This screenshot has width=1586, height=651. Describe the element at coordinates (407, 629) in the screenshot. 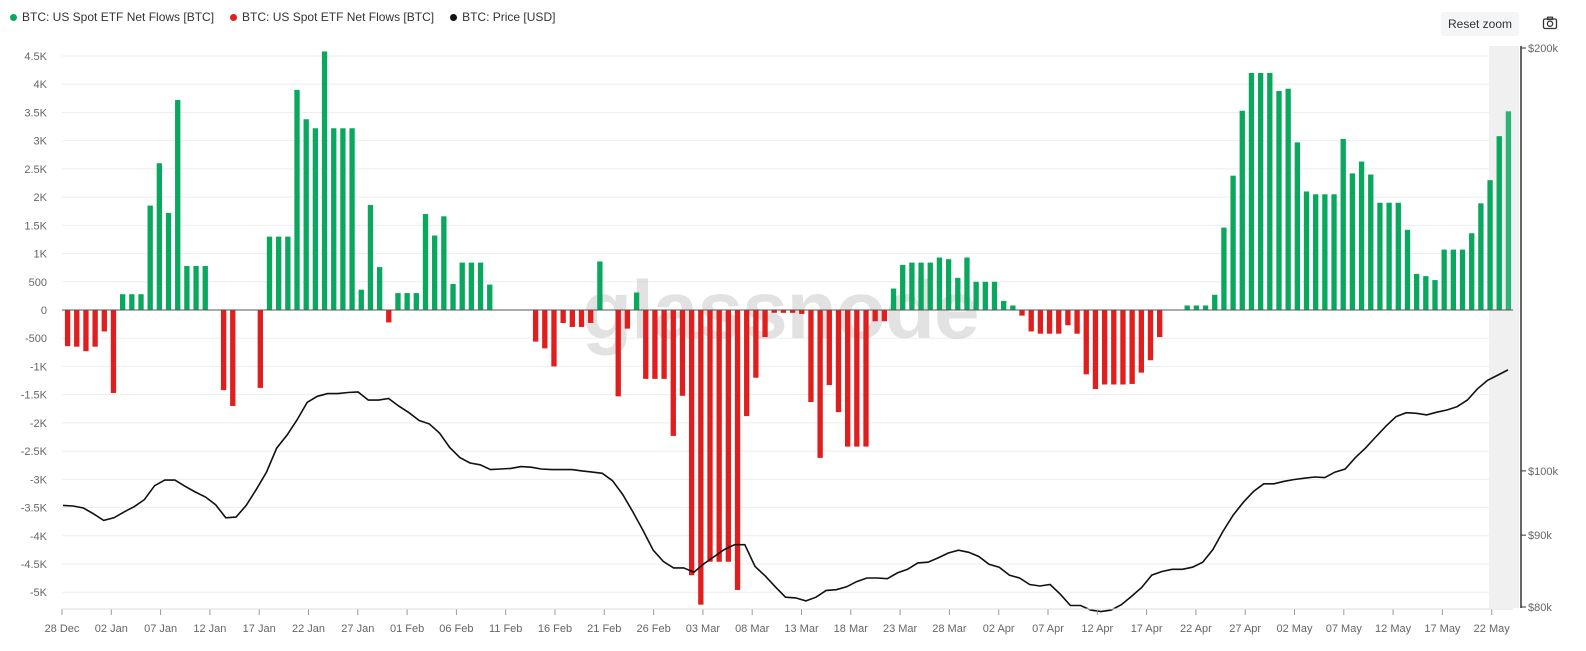

I see `x-tick-label: 01 Feb` at that location.